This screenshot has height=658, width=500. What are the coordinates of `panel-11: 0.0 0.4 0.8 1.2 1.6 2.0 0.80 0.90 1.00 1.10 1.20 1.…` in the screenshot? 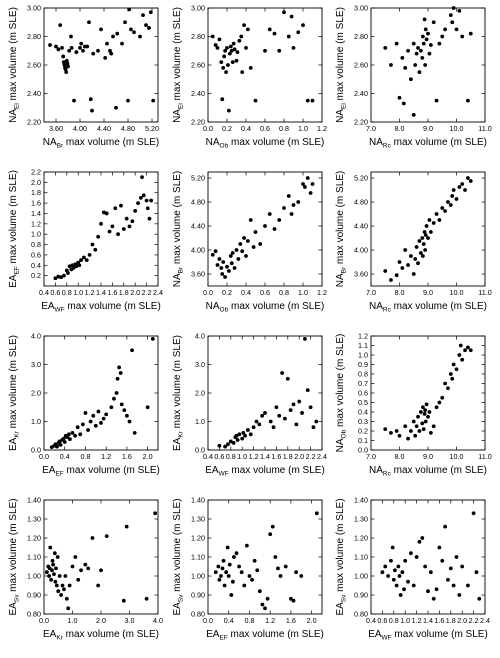 It's located at (248, 569).